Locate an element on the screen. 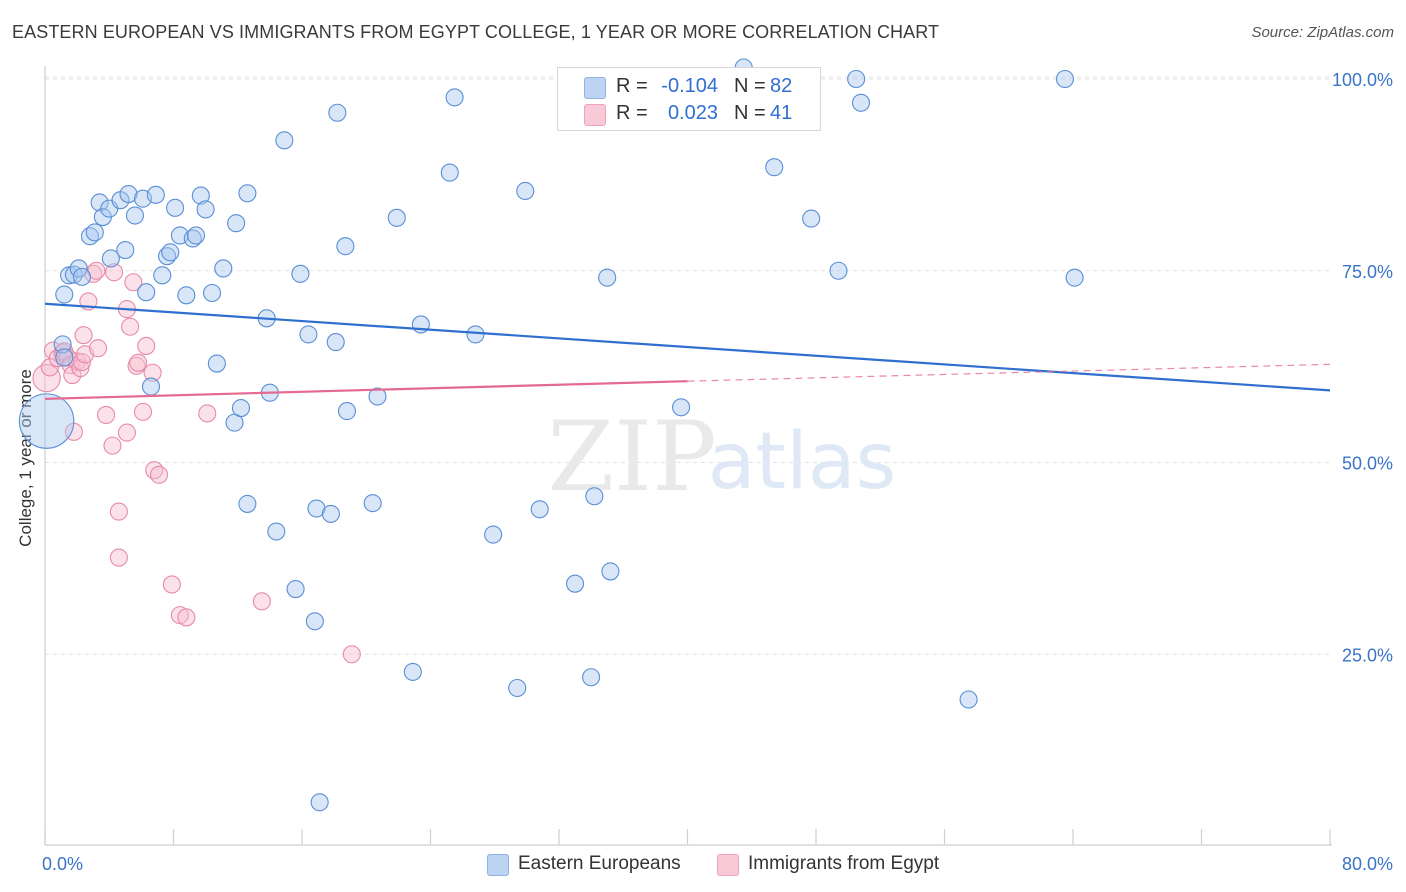  watermark-atlas: atlas is located at coordinates (802, 462).